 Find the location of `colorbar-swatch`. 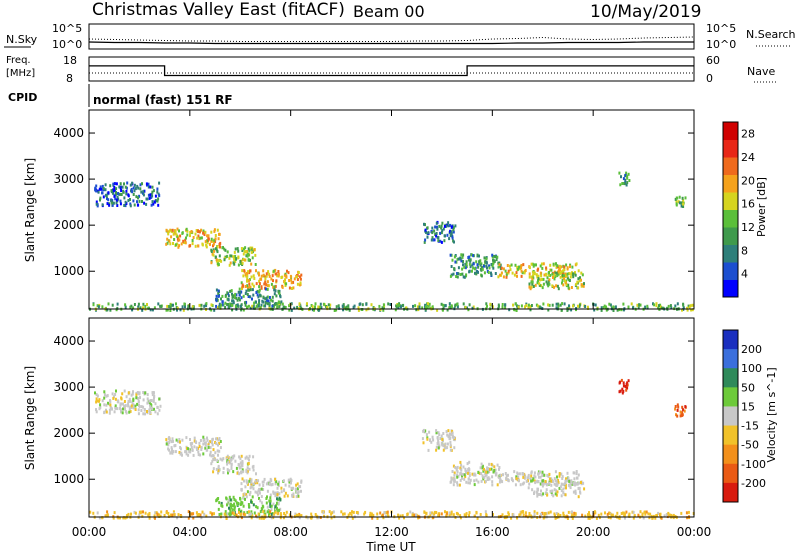

colorbar-swatch is located at coordinates (730, 148).